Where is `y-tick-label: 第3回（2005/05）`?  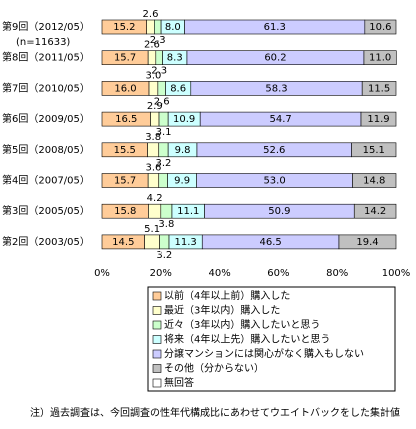
y-tick-label: 第3回（2005/05） is located at coordinates (46, 210).